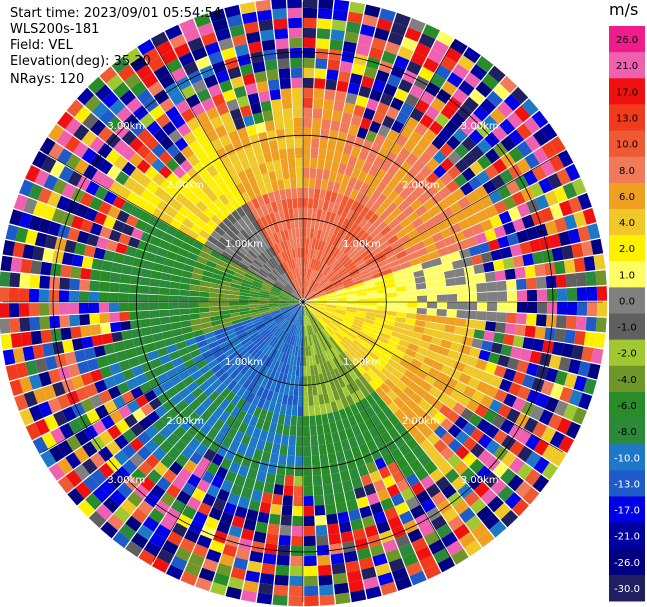 The image size is (647, 607). Describe the element at coordinates (627, 300) in the screenshot. I see `colorbar-band` at that location.